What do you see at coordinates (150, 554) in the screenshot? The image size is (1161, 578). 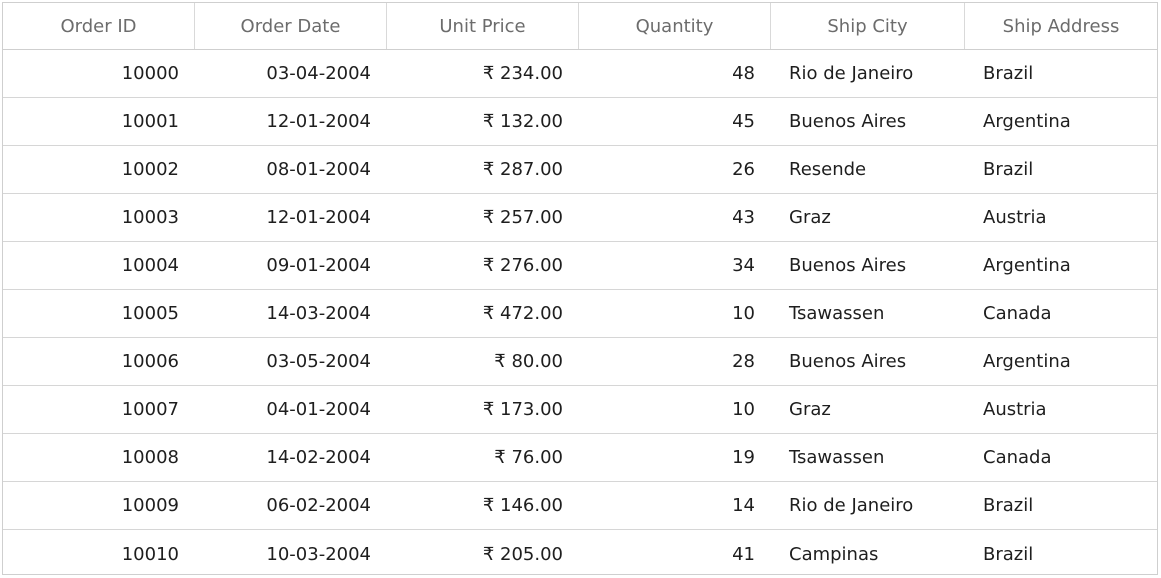 I see `cell-order-id: 10010` at bounding box center [150, 554].